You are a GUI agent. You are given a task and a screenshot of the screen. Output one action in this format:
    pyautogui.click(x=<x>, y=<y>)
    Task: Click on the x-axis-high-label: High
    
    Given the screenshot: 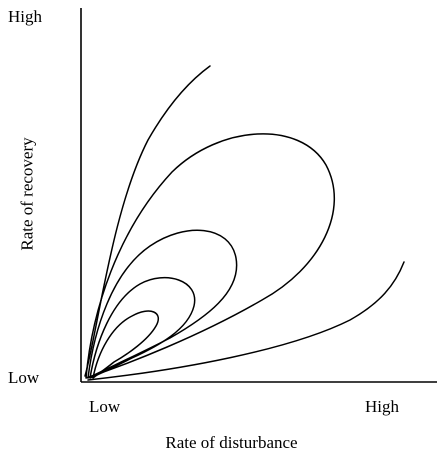 What is the action you would take?
    pyautogui.click(x=382, y=406)
    